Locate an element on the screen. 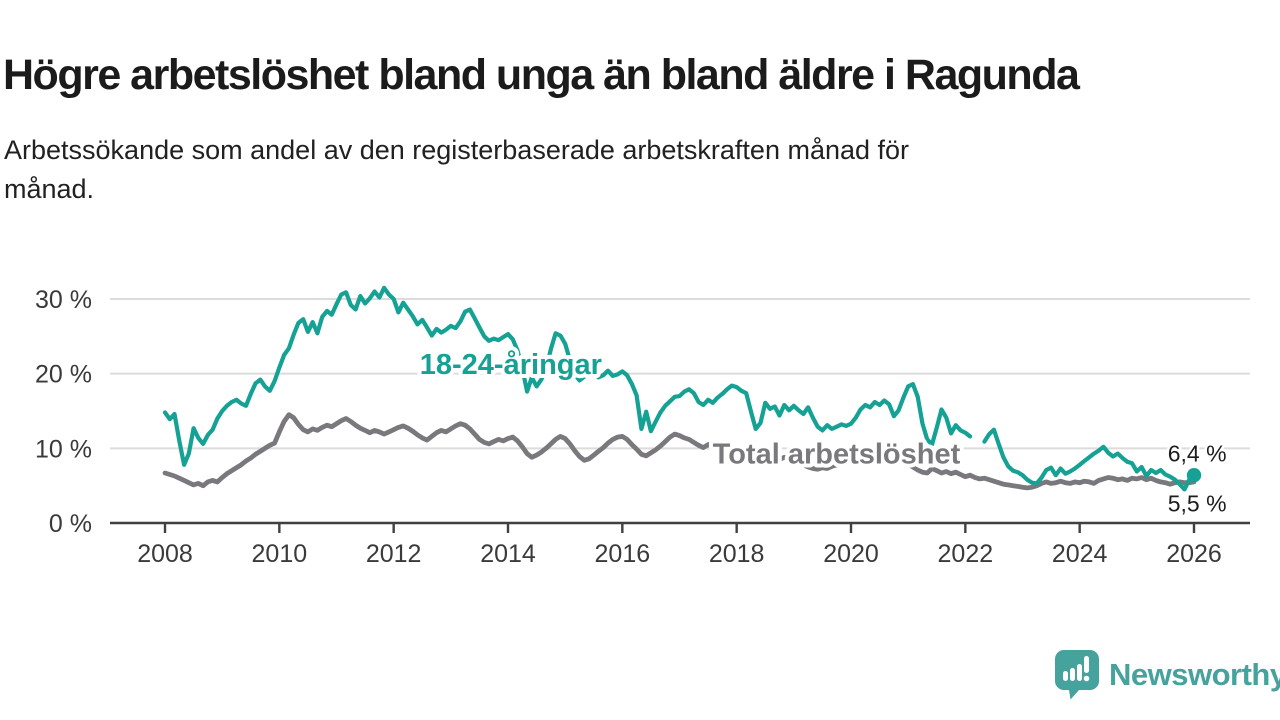  newsworthy-logo: Newsworthy is located at coordinates (1167, 675).